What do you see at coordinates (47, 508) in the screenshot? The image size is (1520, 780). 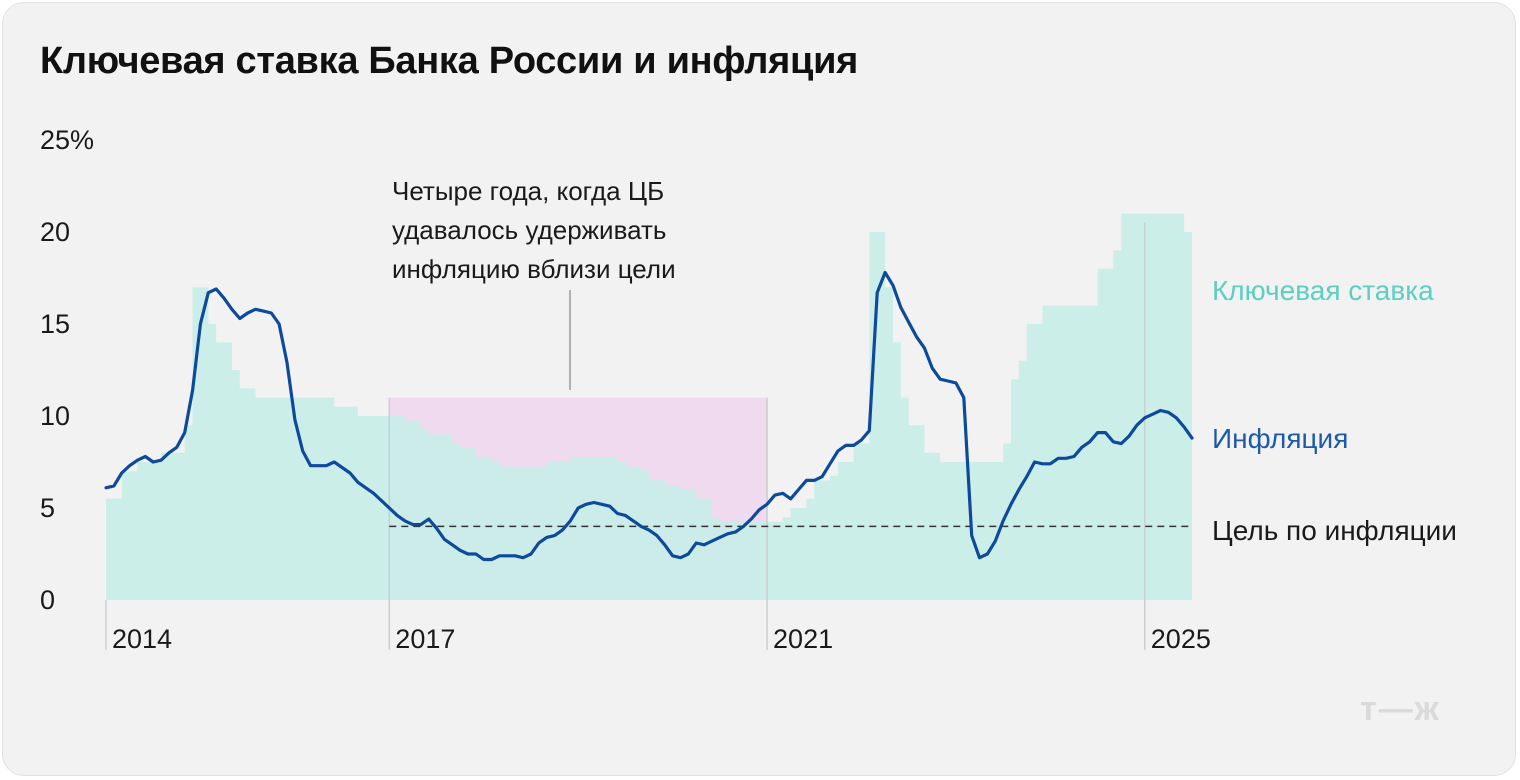 I see `y-tick-label: 5` at bounding box center [47, 508].